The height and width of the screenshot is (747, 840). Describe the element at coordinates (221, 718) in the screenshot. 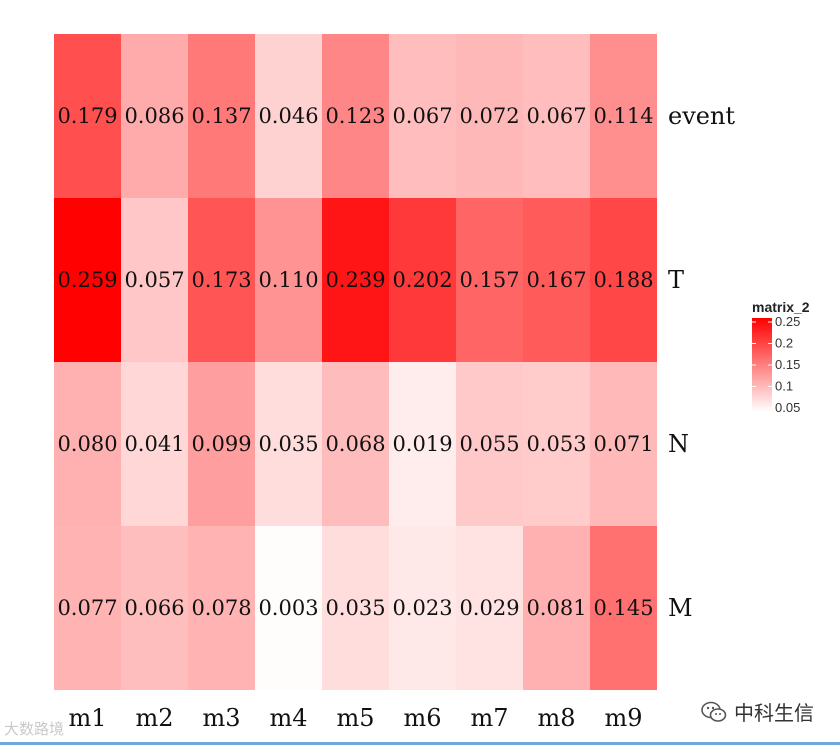

I see `column-label: m3` at that location.